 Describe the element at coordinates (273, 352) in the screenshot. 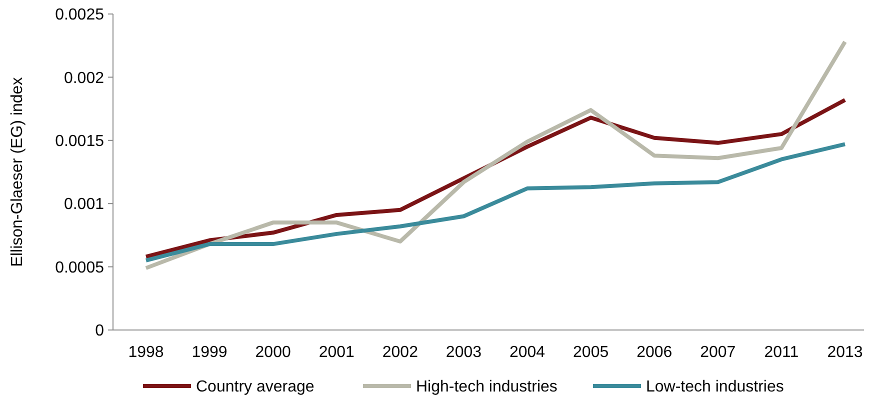

I see `x-tick-label: 2000` at that location.